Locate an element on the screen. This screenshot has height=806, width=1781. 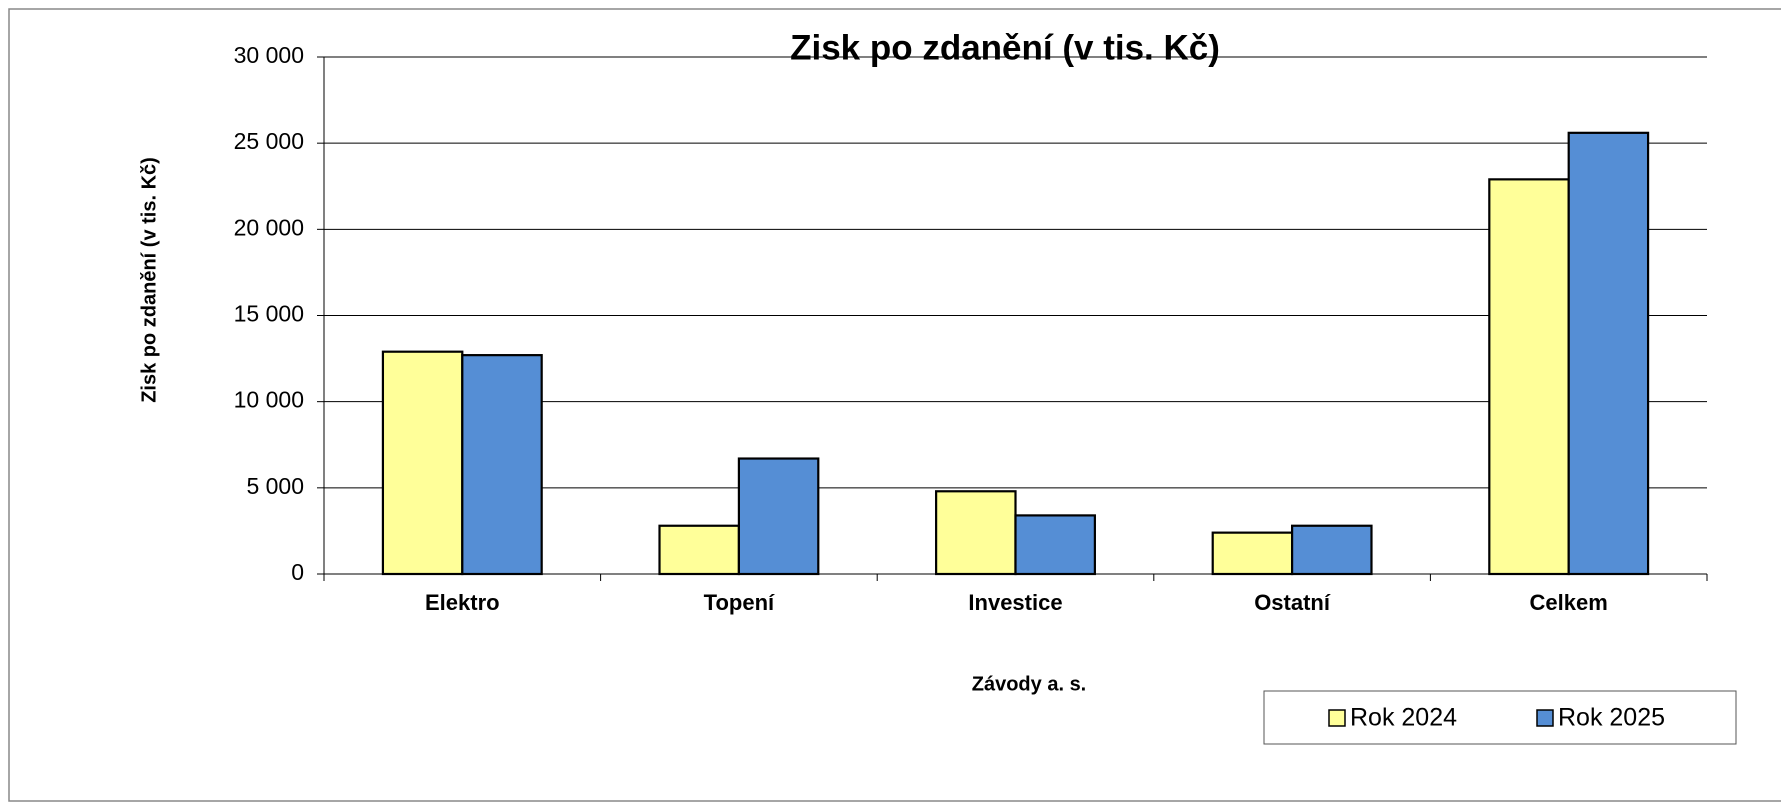
y-tick-label: 30 000 is located at coordinates (269, 55).